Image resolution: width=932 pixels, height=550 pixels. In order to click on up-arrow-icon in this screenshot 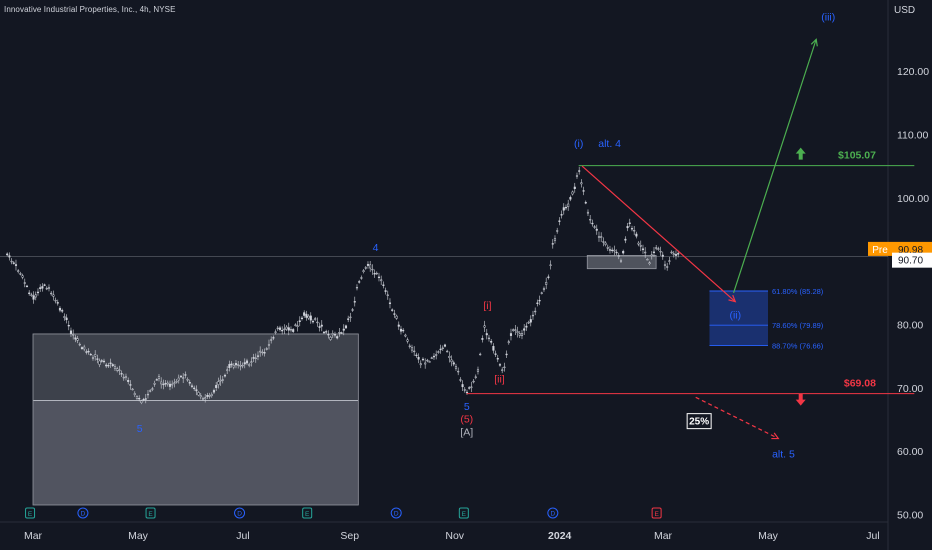, I will do `click(800, 153)`.